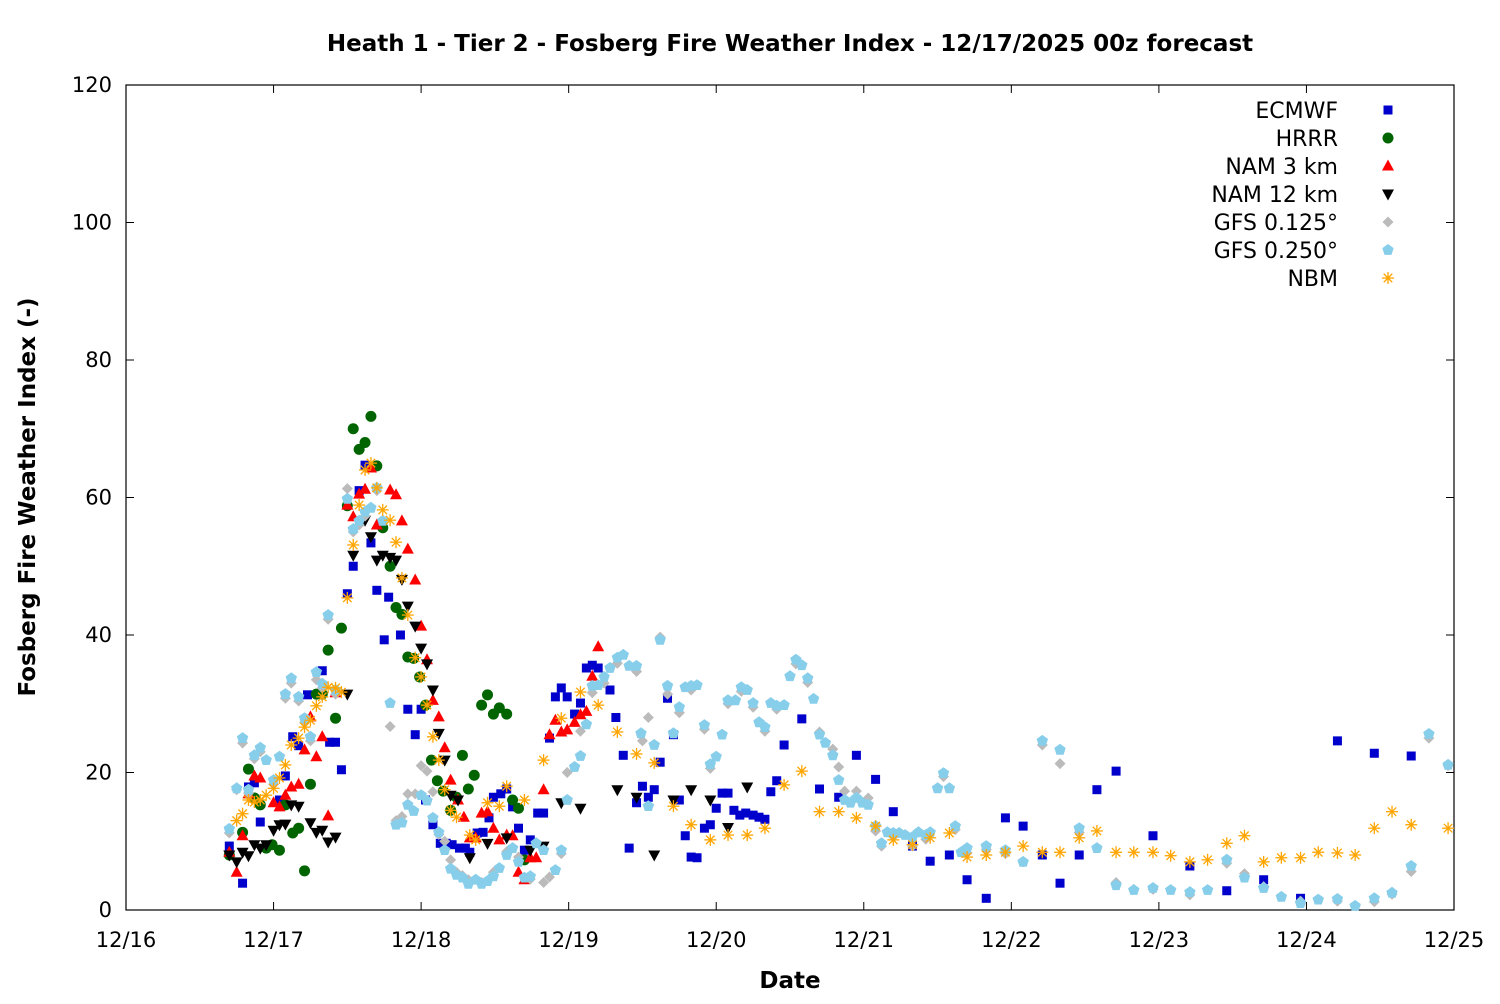  I want to click on legend-label-hrrr: HRRR, so click(1307, 139).